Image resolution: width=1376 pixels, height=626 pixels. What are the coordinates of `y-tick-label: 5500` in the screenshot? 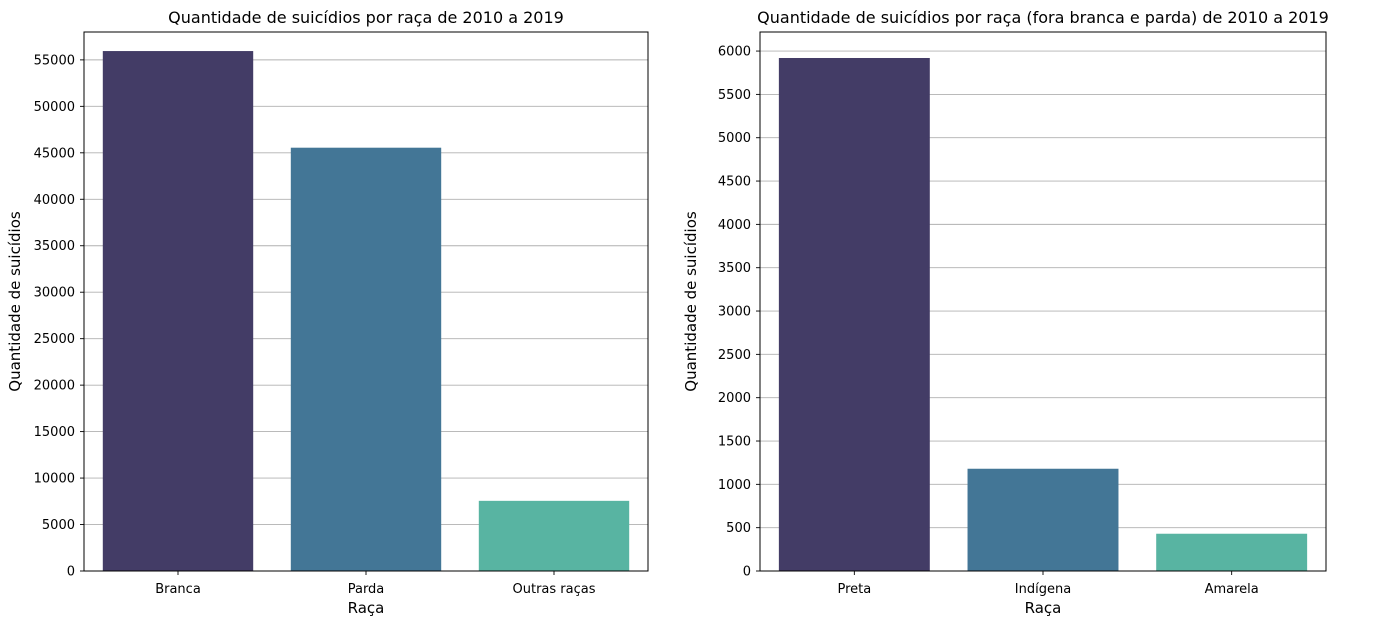 It's located at (734, 95).